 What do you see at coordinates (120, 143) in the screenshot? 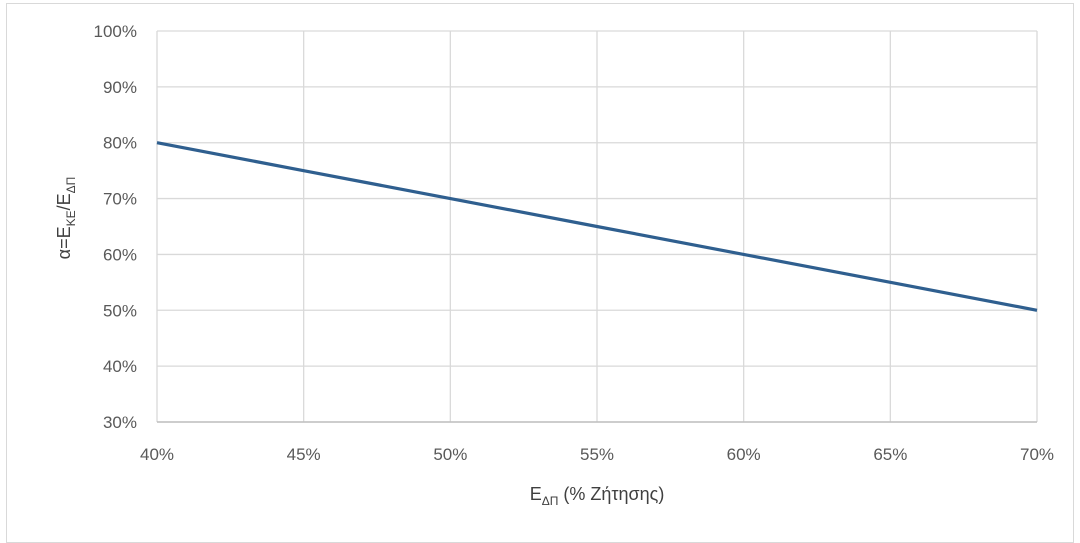
I see `y-tick-label: 80%` at bounding box center [120, 143].